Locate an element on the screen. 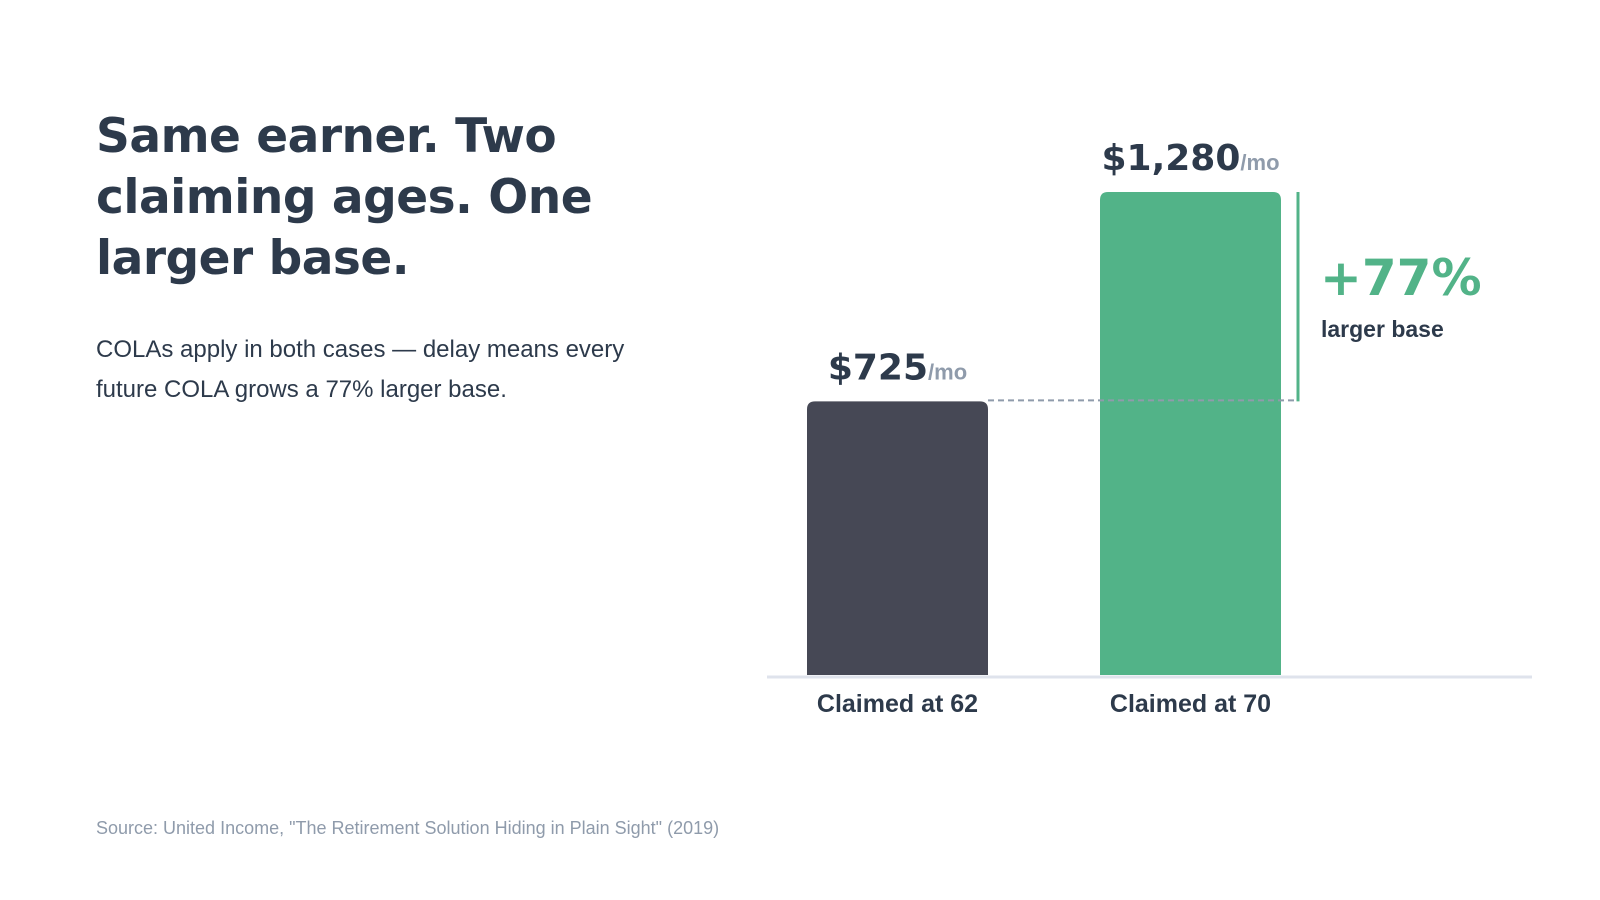 The width and height of the screenshot is (1600, 900). percent-increase-label: +77% is located at coordinates (1401, 278).